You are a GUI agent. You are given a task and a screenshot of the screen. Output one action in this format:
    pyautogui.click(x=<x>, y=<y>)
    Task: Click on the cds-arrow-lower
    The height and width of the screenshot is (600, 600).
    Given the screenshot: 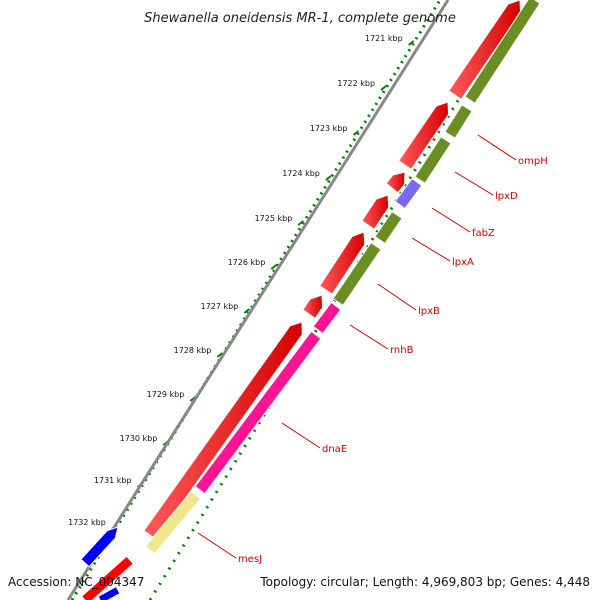 What is the action you would take?
    pyautogui.click(x=107, y=577)
    